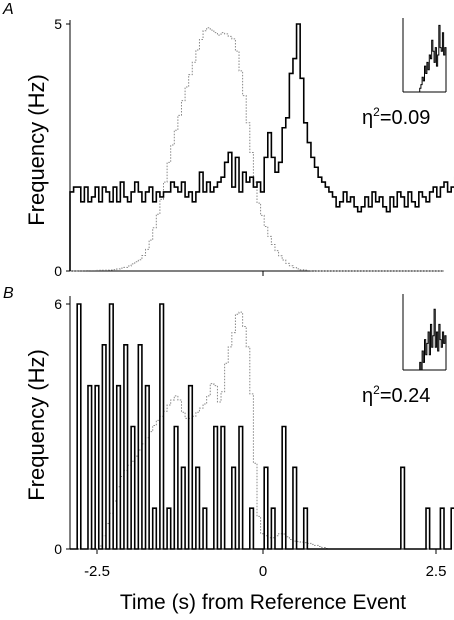 The height and width of the screenshot is (620, 454). I want to click on panel-b-ylabel: Frequency (Hz), so click(36, 425).